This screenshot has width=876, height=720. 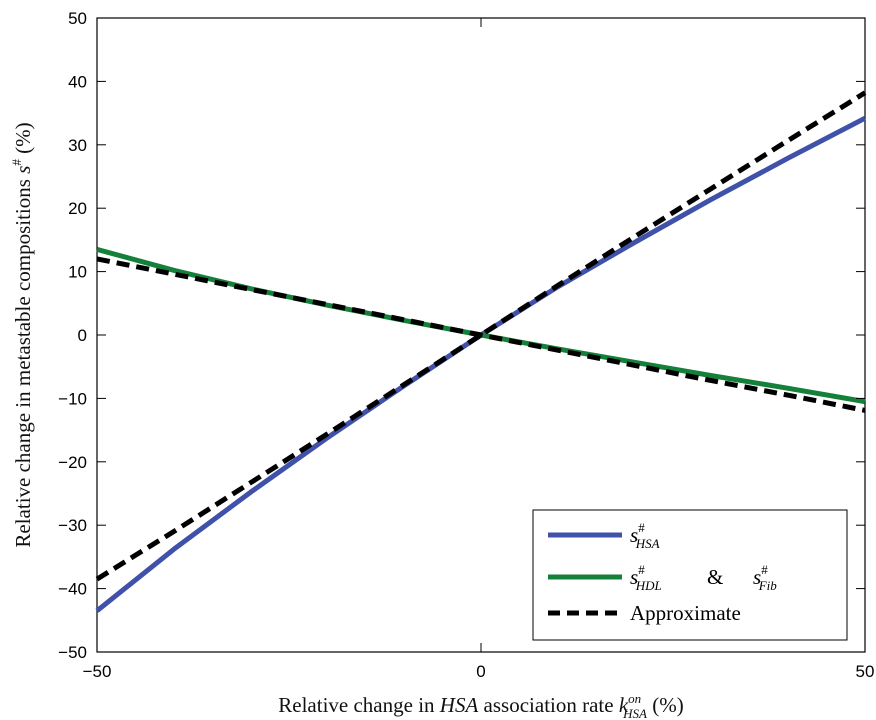 I want to click on legend-hsa-symbol: s, so click(x=634, y=535).